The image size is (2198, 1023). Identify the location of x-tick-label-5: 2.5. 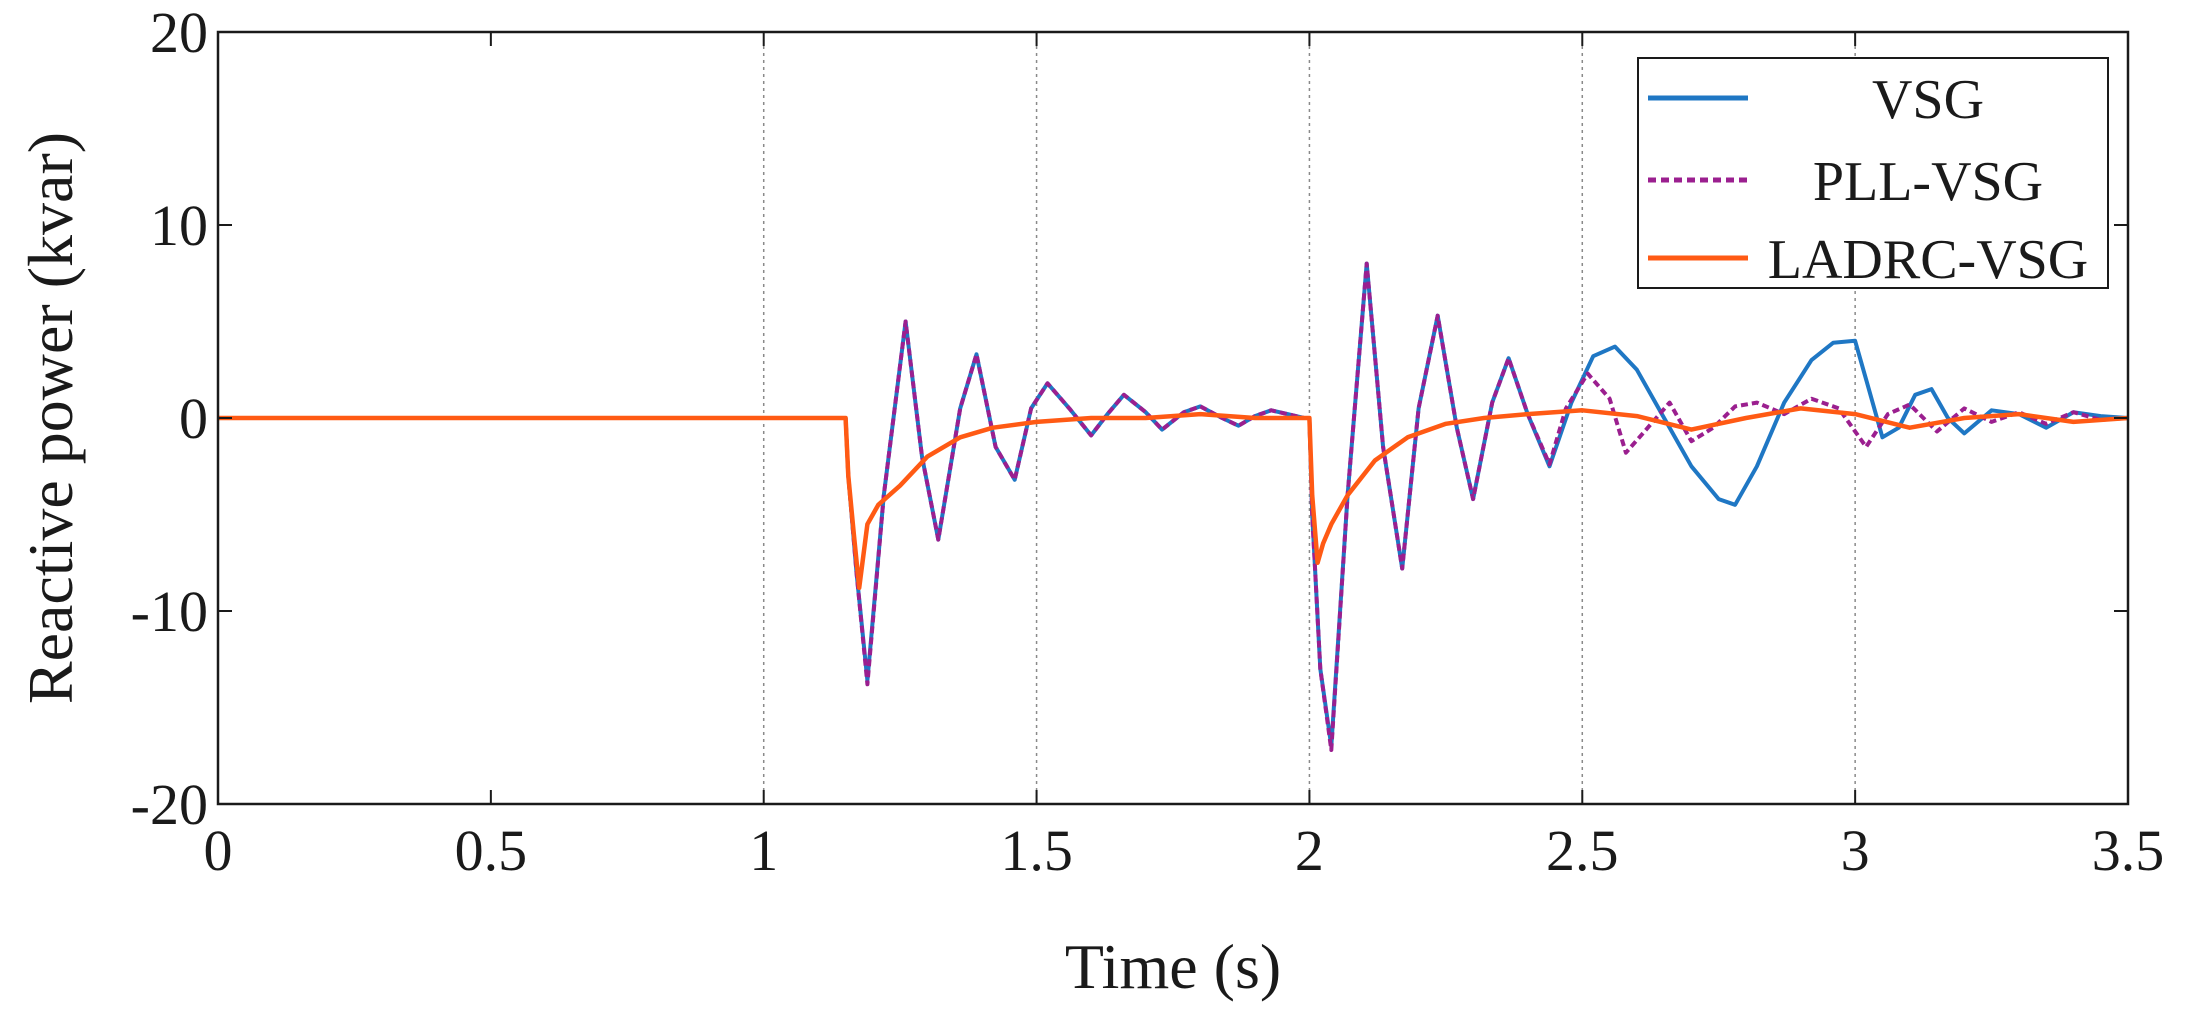
(1582, 850).